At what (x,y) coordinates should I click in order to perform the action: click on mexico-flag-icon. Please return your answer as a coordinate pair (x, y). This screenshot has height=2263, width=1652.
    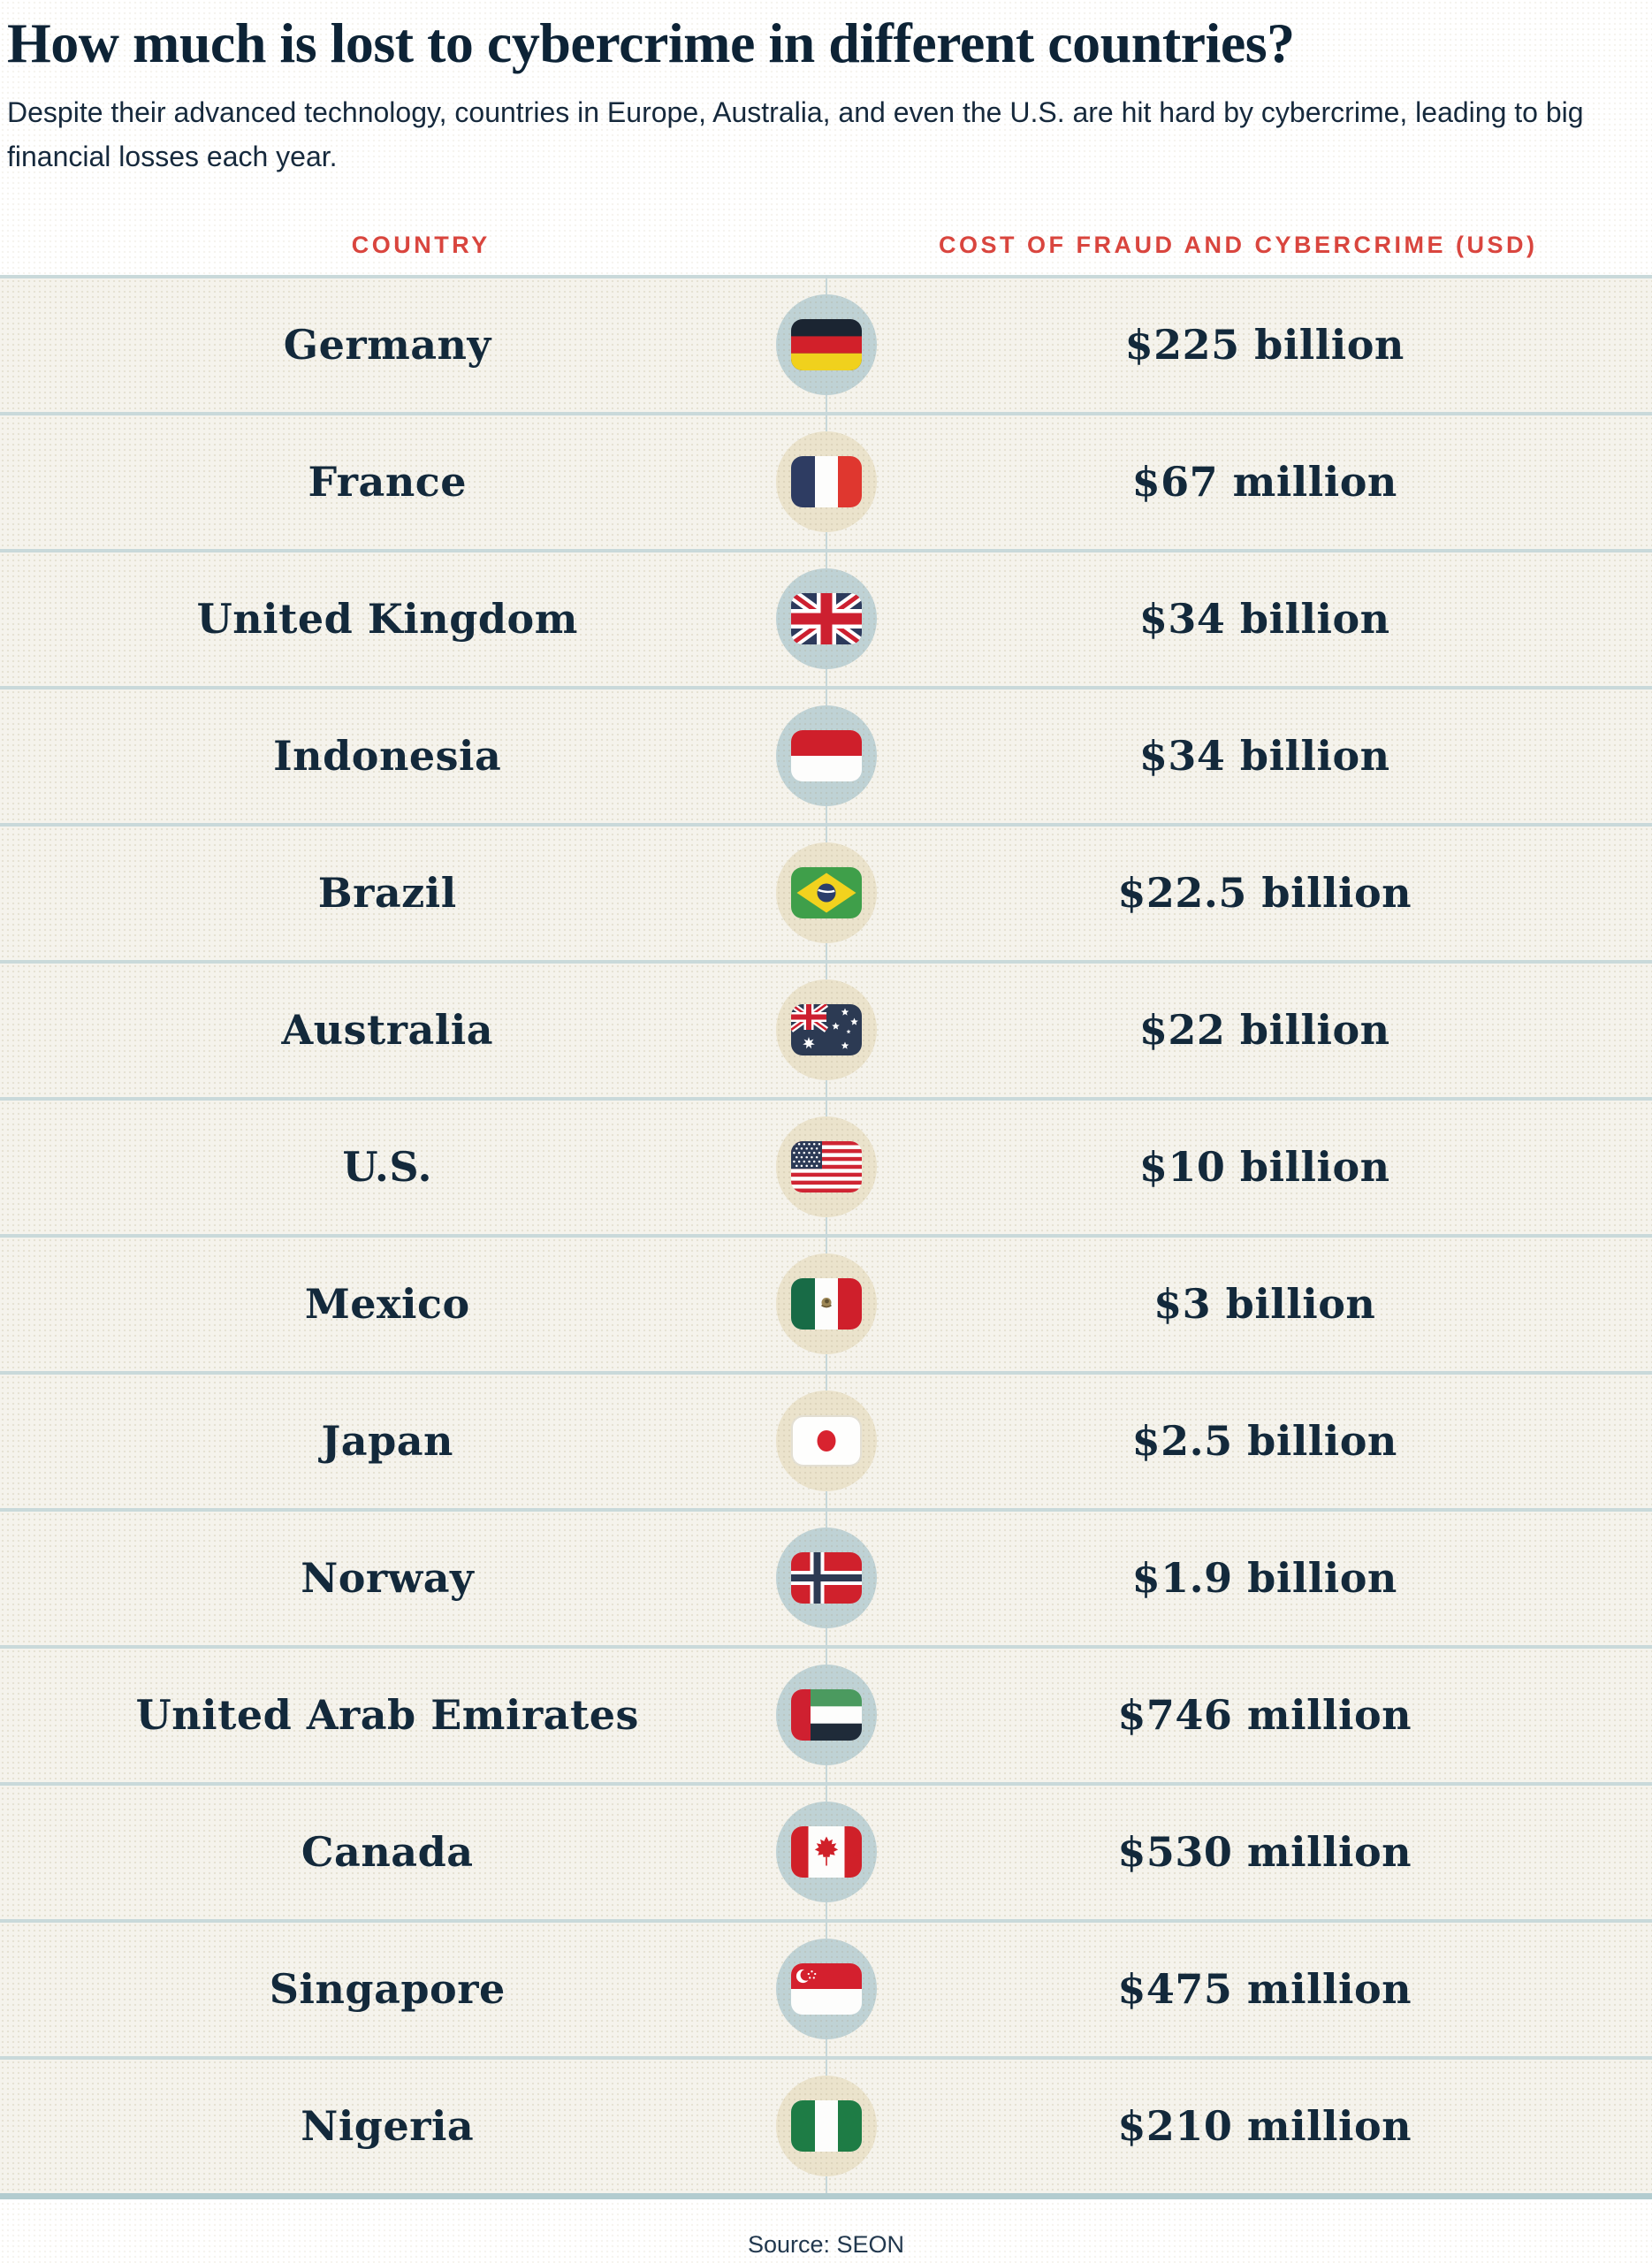
    Looking at the image, I should click on (826, 1304).